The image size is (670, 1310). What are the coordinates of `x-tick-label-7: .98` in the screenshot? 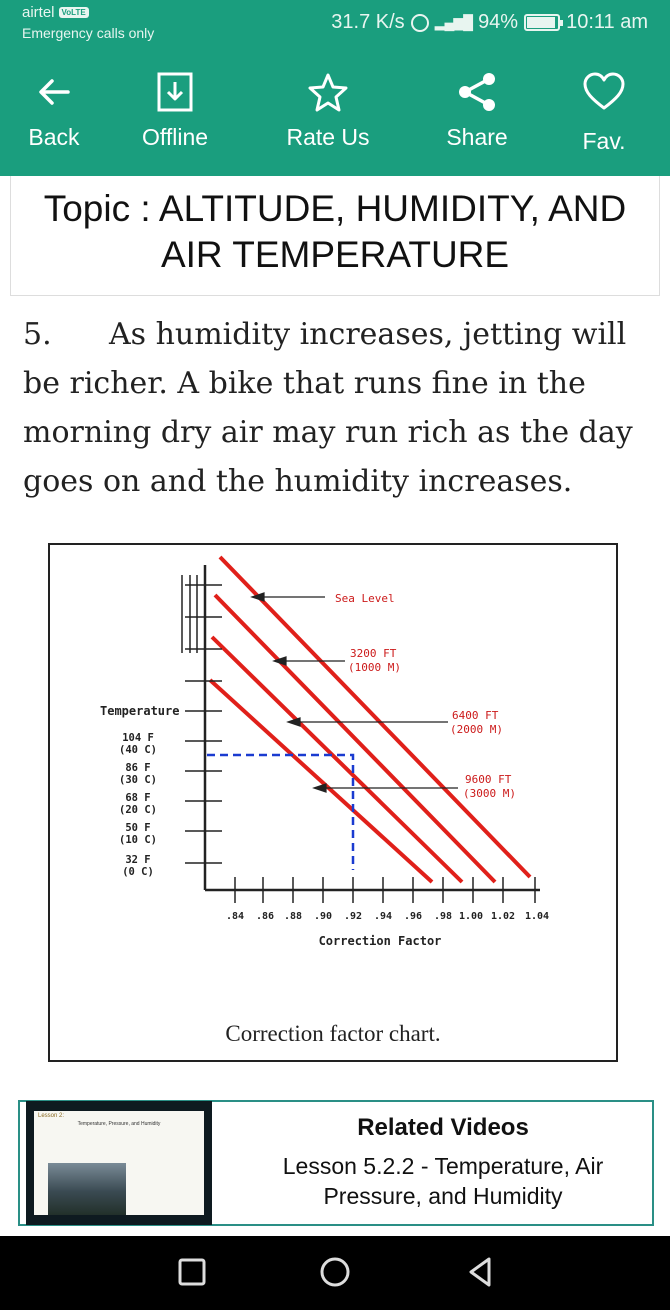 It's located at (443, 916).